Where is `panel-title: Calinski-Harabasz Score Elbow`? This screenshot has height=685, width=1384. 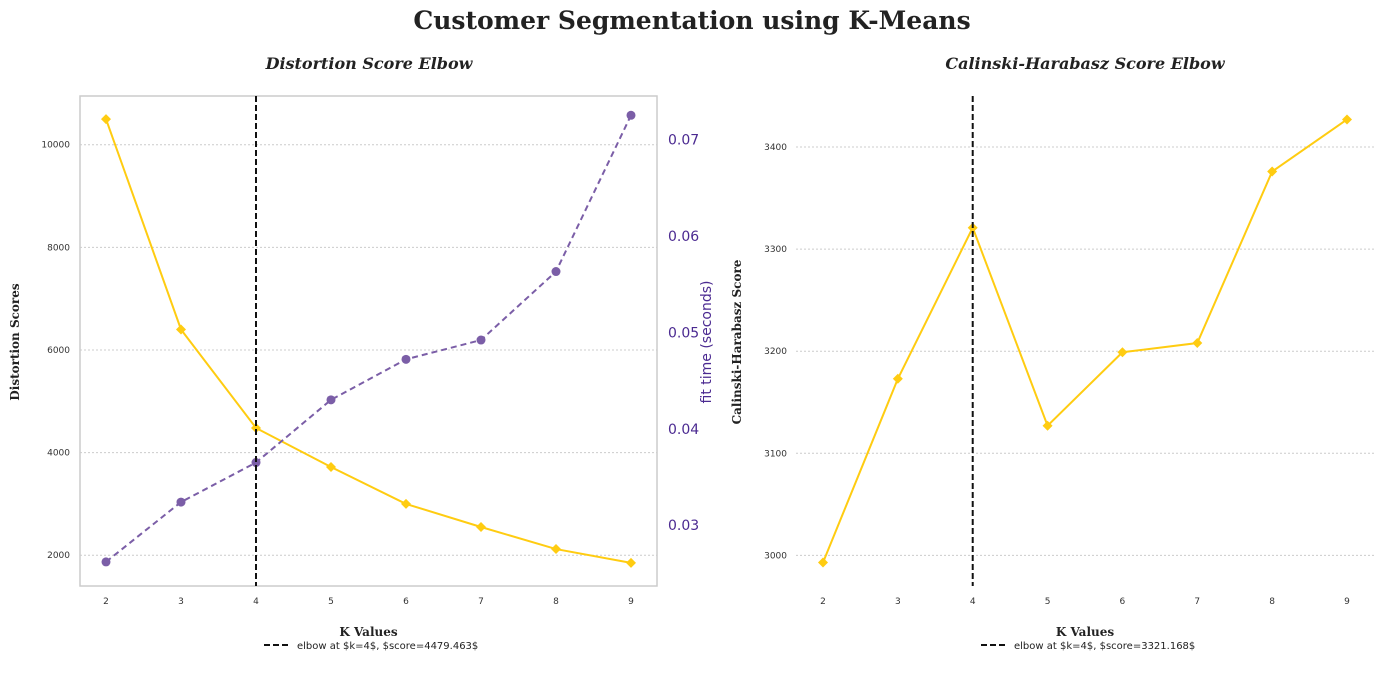 panel-title: Calinski-Harabasz Score Elbow is located at coordinates (1085, 63).